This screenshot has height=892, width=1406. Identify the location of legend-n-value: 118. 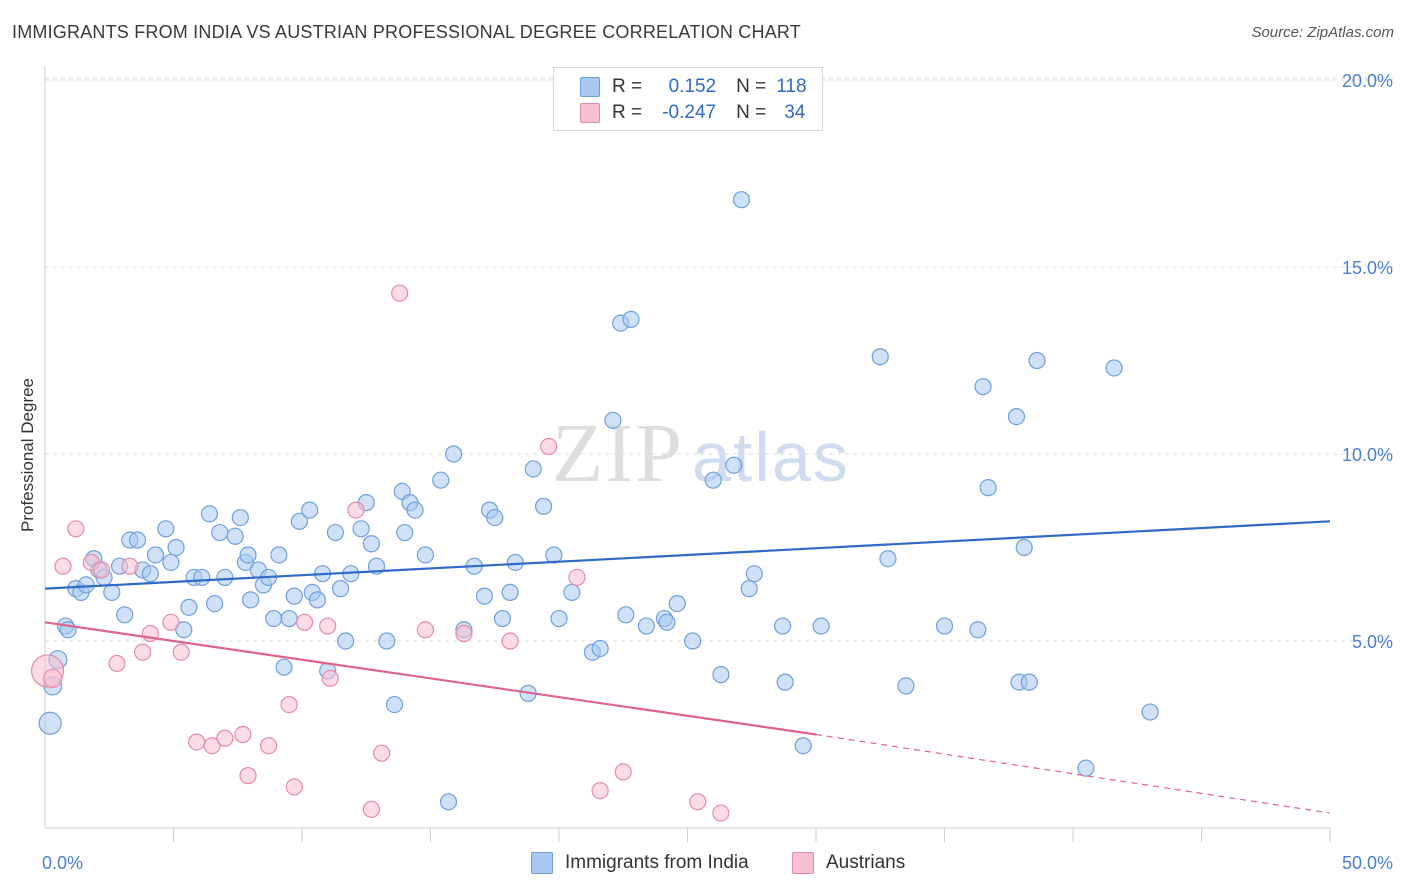
(791, 86).